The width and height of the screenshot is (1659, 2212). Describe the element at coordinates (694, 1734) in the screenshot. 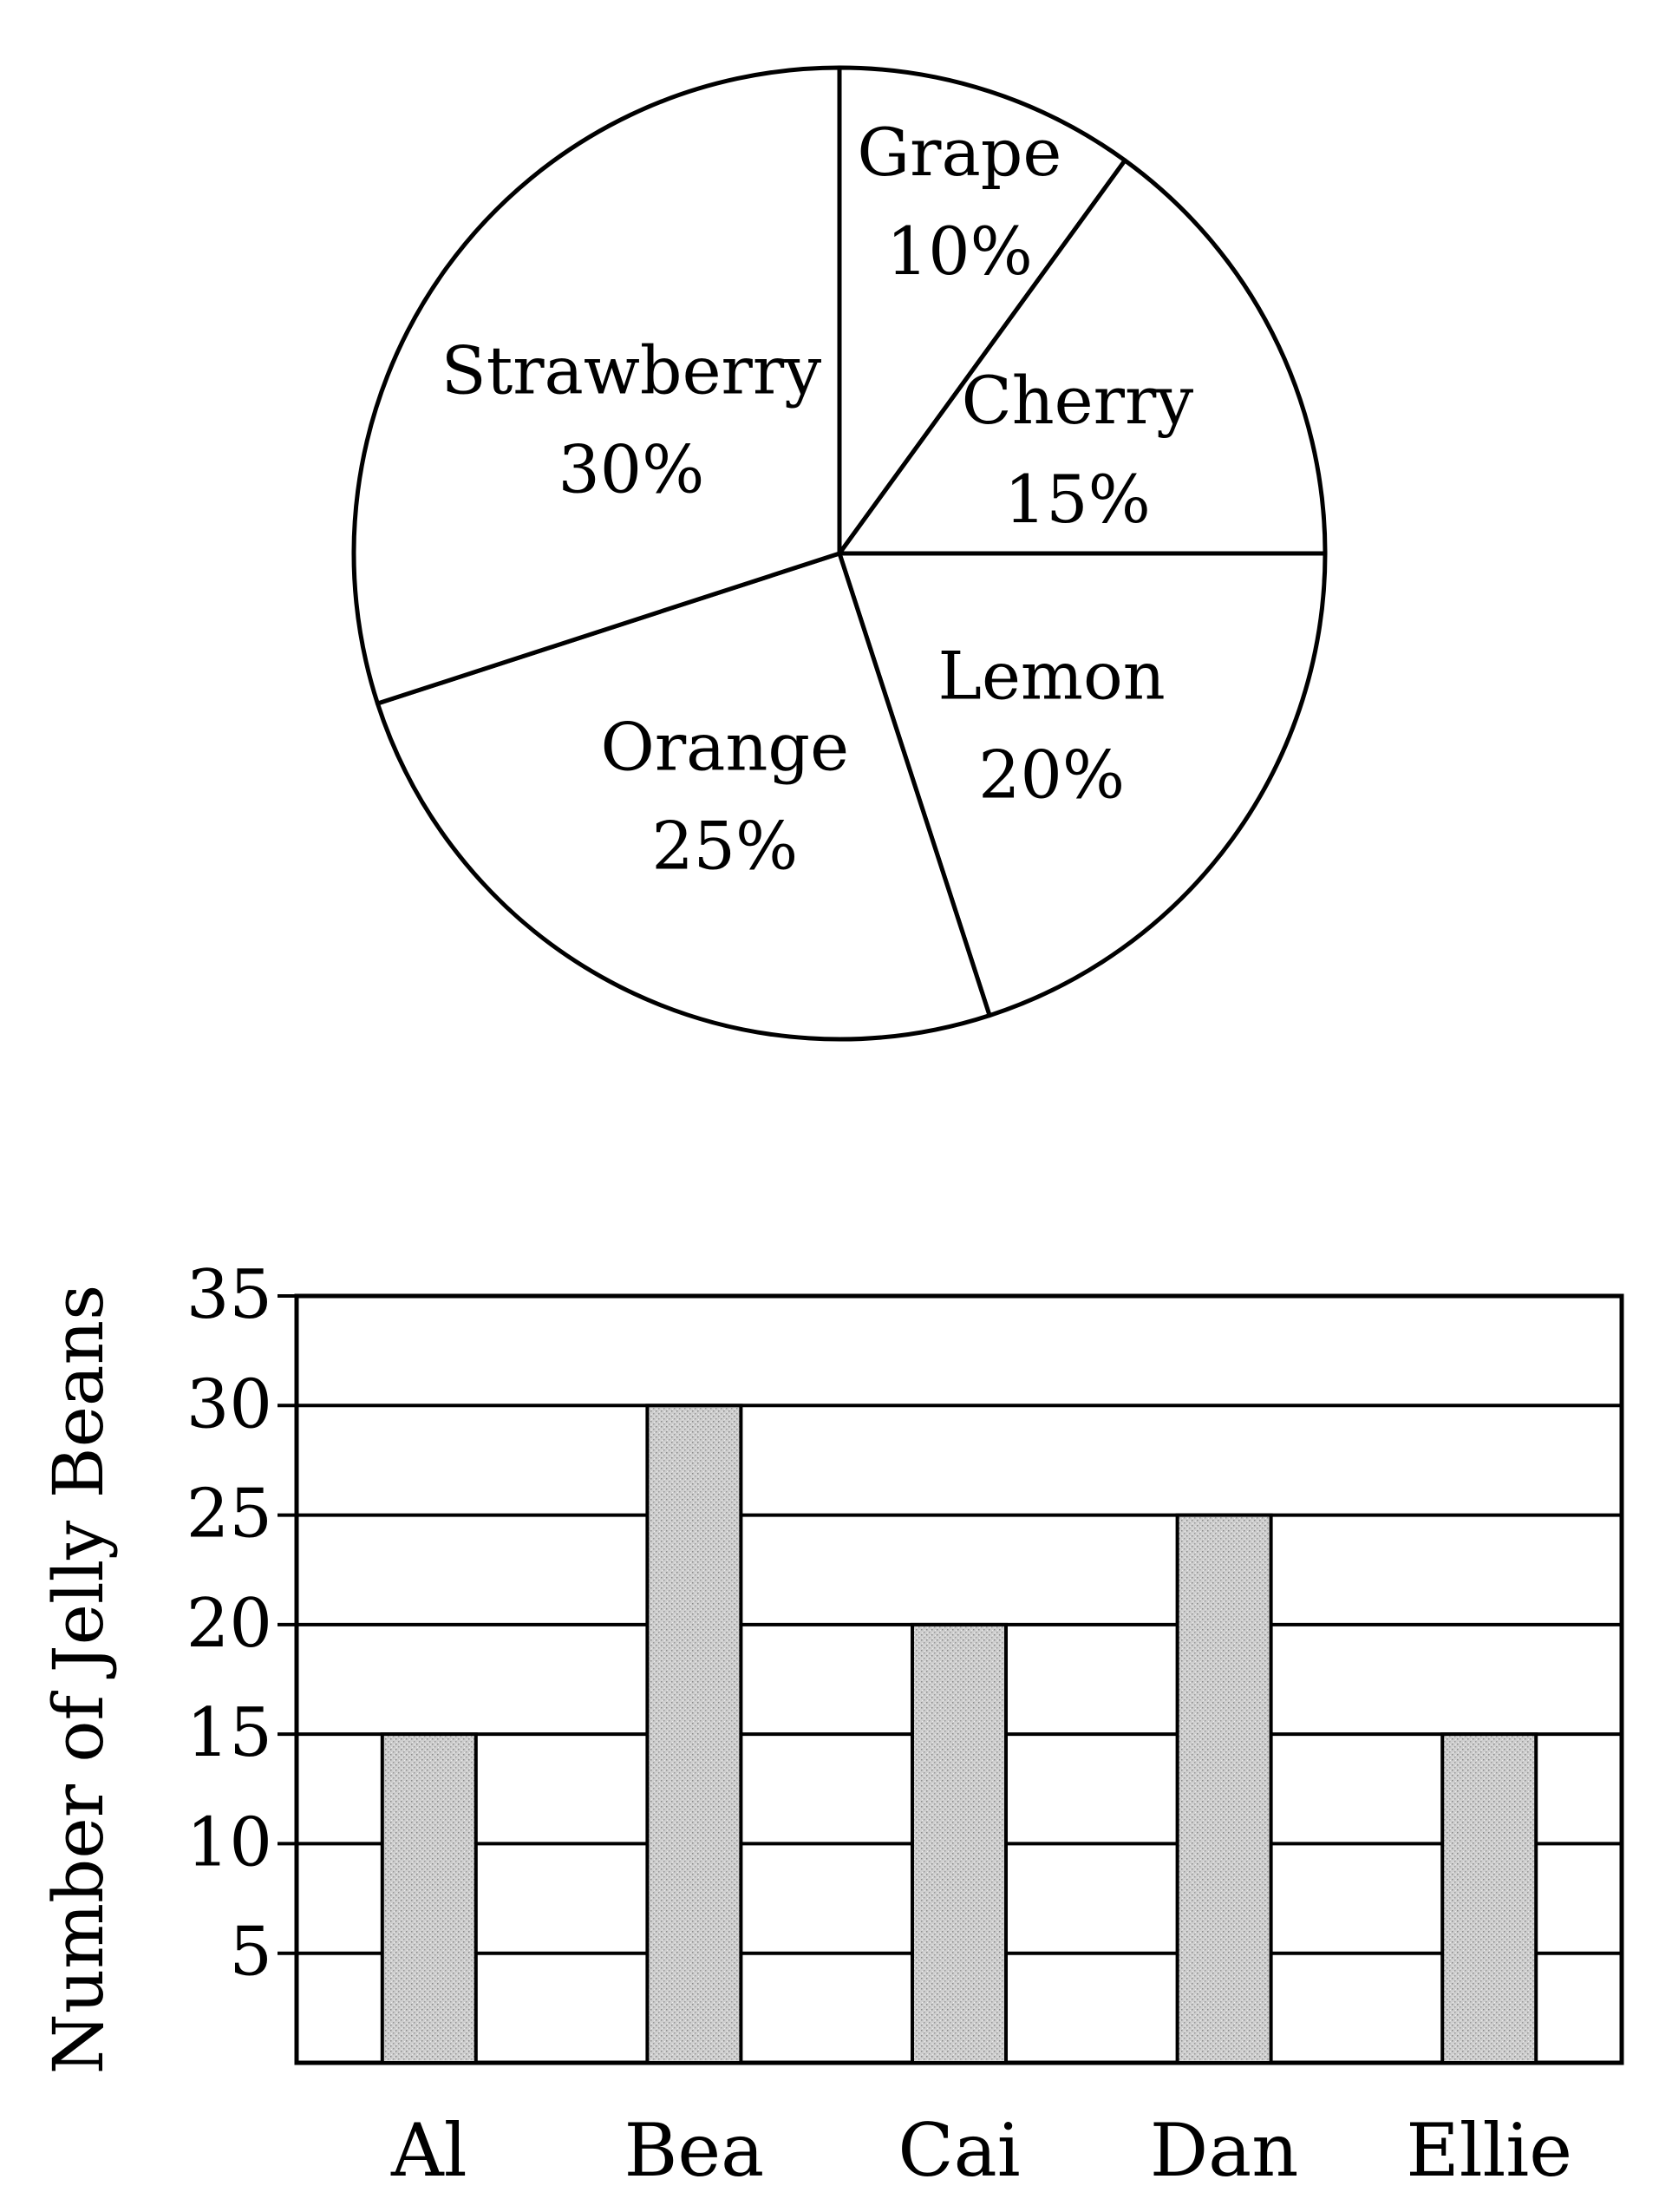

I see `bar-bea` at that location.